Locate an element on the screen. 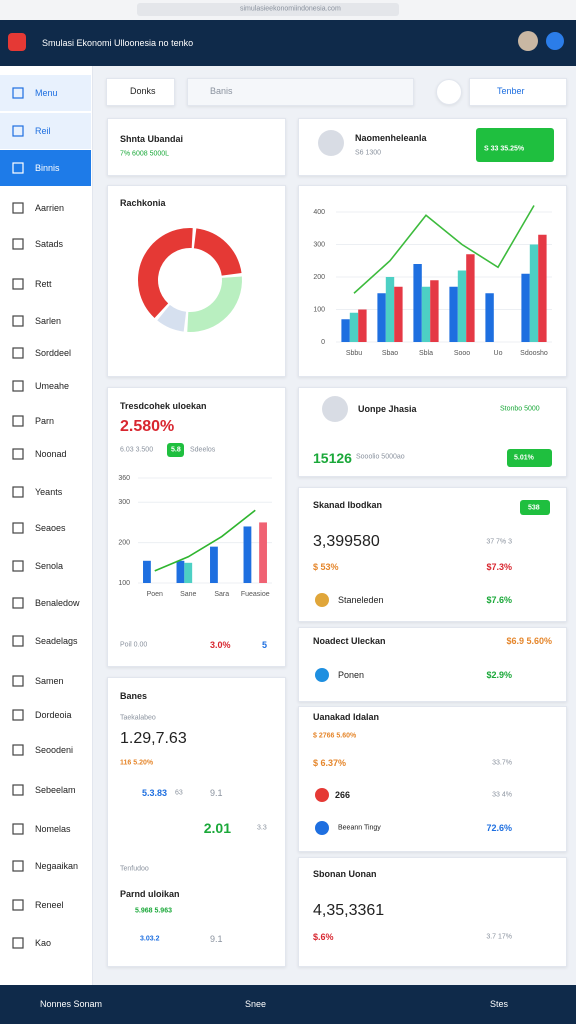  x-tick-label: Sbao is located at coordinates (390, 353).